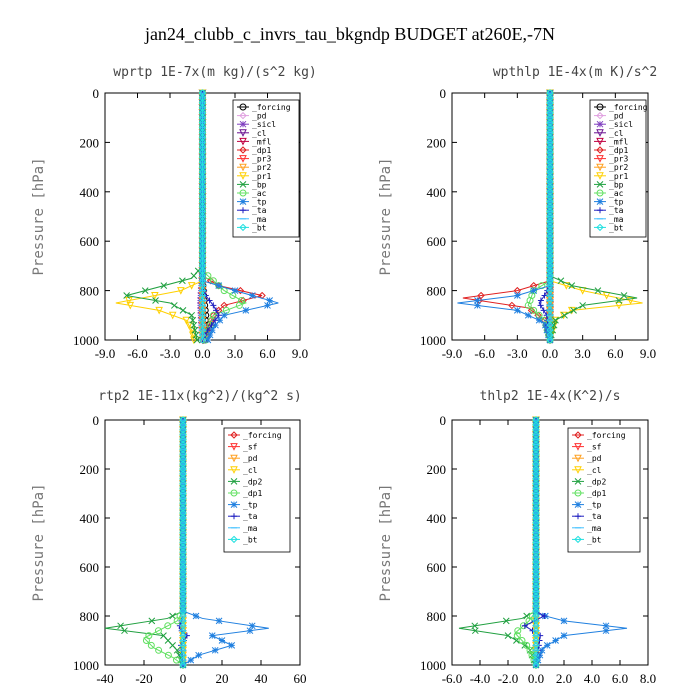 The height and width of the screenshot is (700, 700). I want to click on y-tick-label: 800, so click(90, 616).